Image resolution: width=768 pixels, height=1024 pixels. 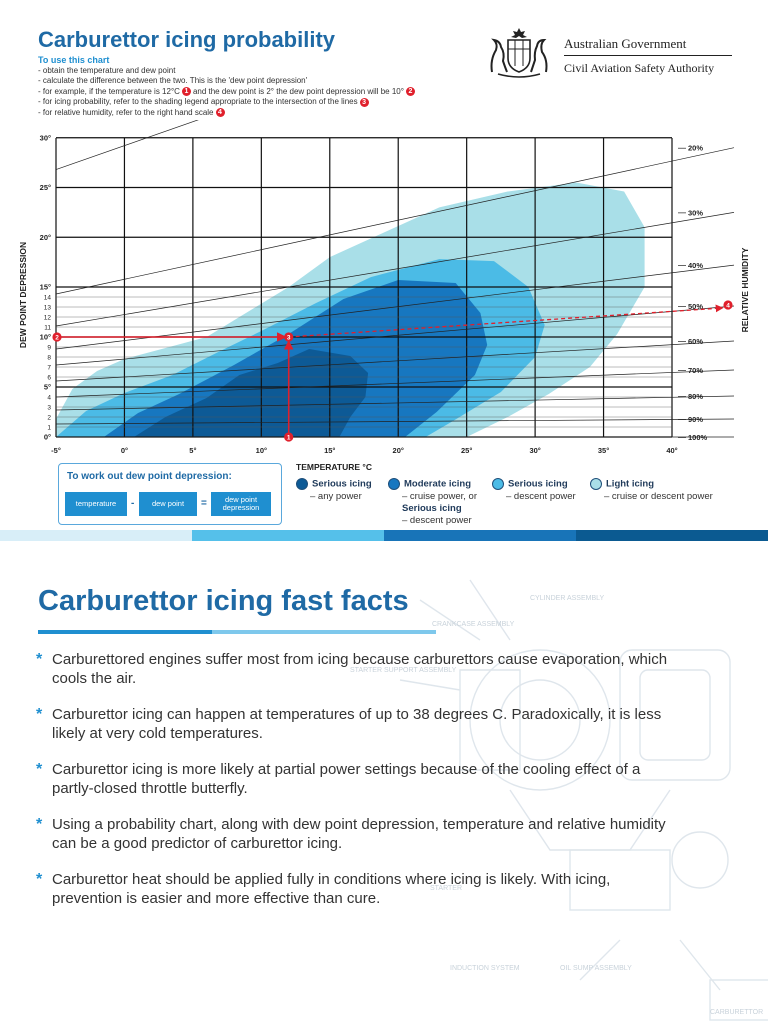 I want to click on example-humidity-arrow, so click(x=506, y=321).